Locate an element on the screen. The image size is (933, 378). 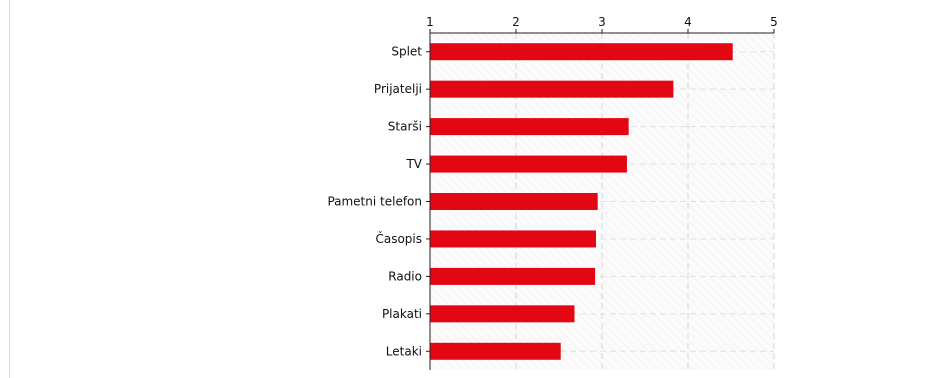
x-tick-label: 3 is located at coordinates (602, 22).